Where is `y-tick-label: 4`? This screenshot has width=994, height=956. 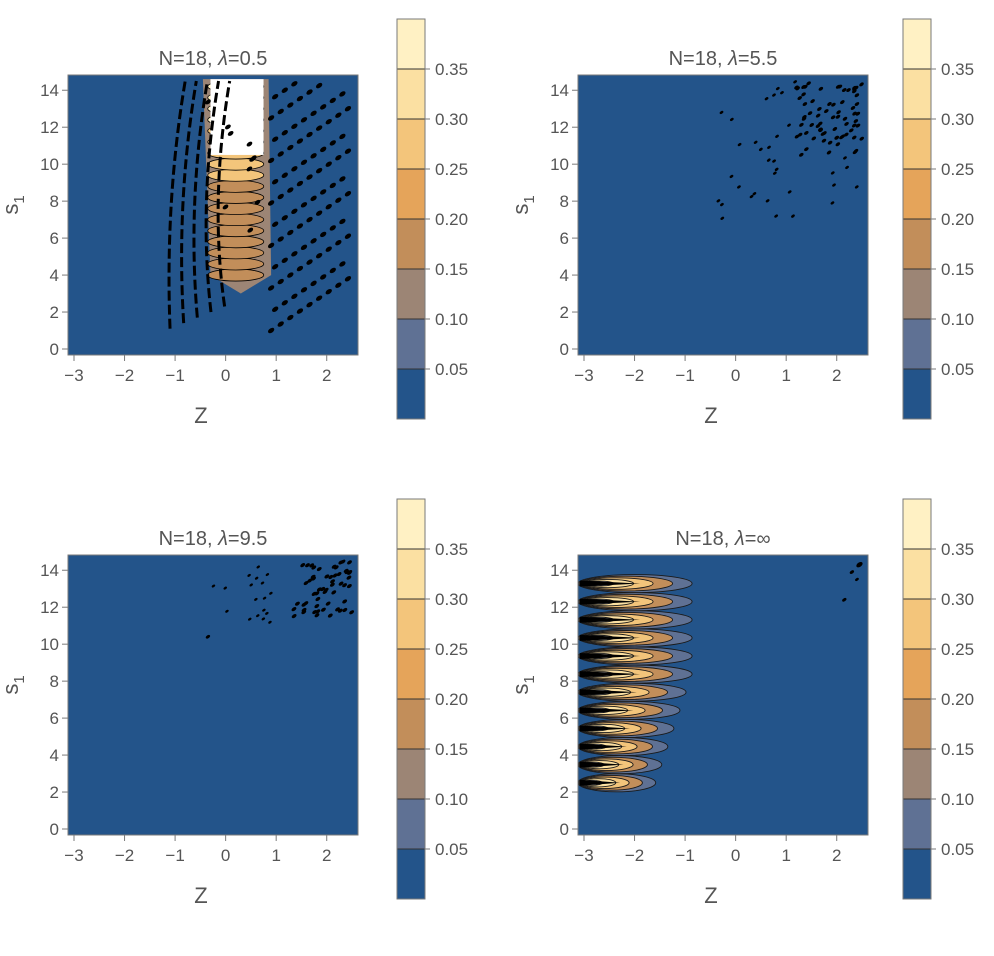 y-tick-label: 4 is located at coordinates (564, 275).